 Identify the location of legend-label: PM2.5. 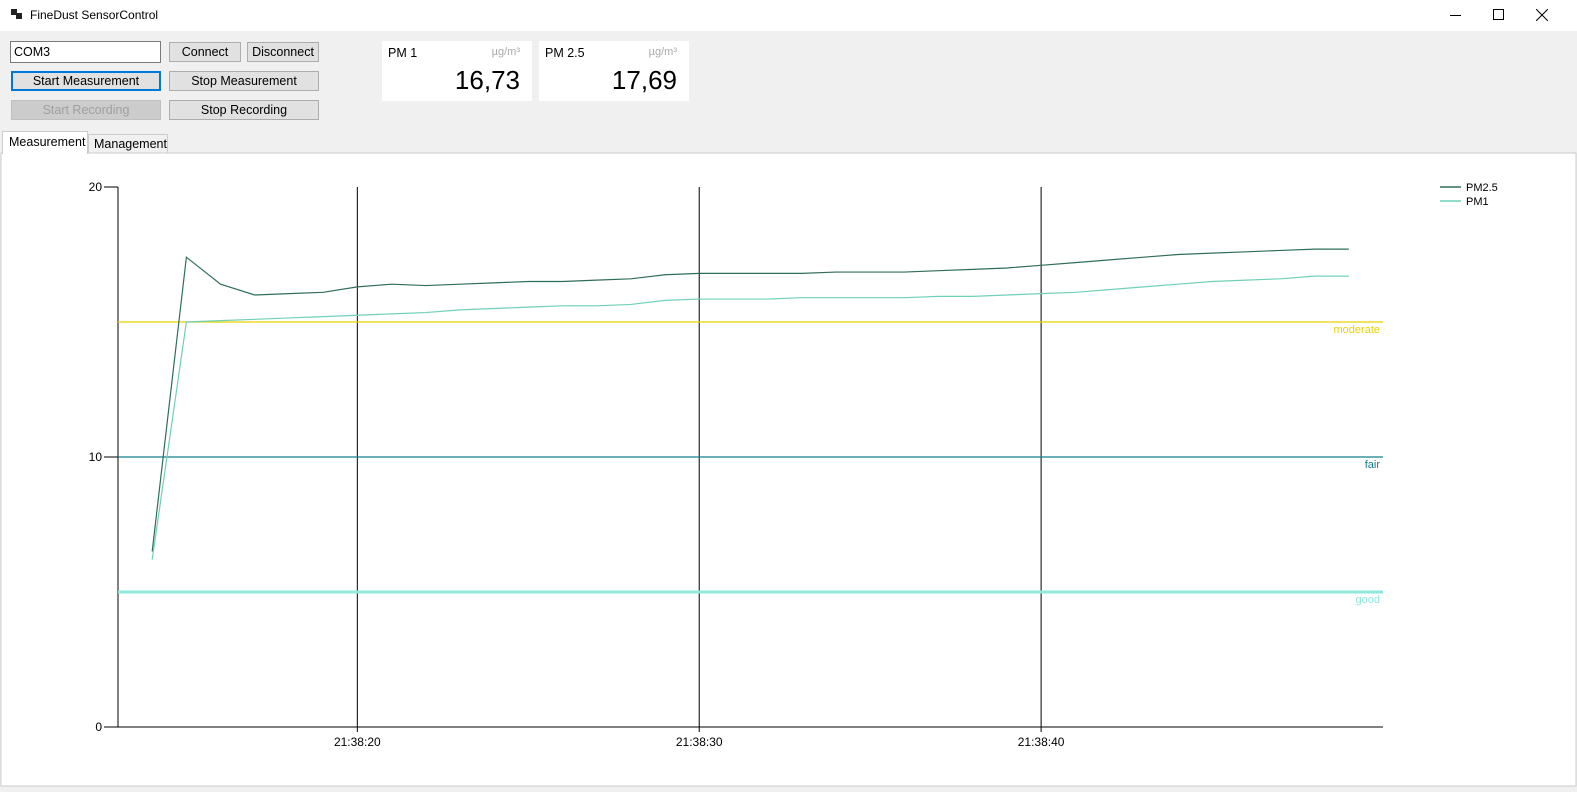
(1482, 188).